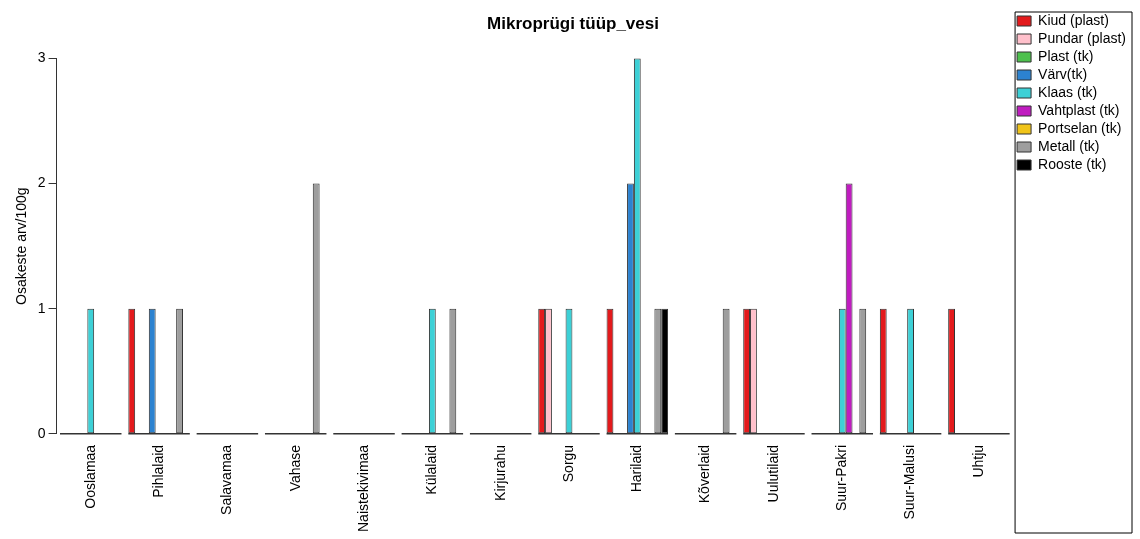 Image resolution: width=1140 pixels, height=539 pixels. What do you see at coordinates (362, 488) in the screenshot?
I see `x-tick-label: Naistekivimaa` at bounding box center [362, 488].